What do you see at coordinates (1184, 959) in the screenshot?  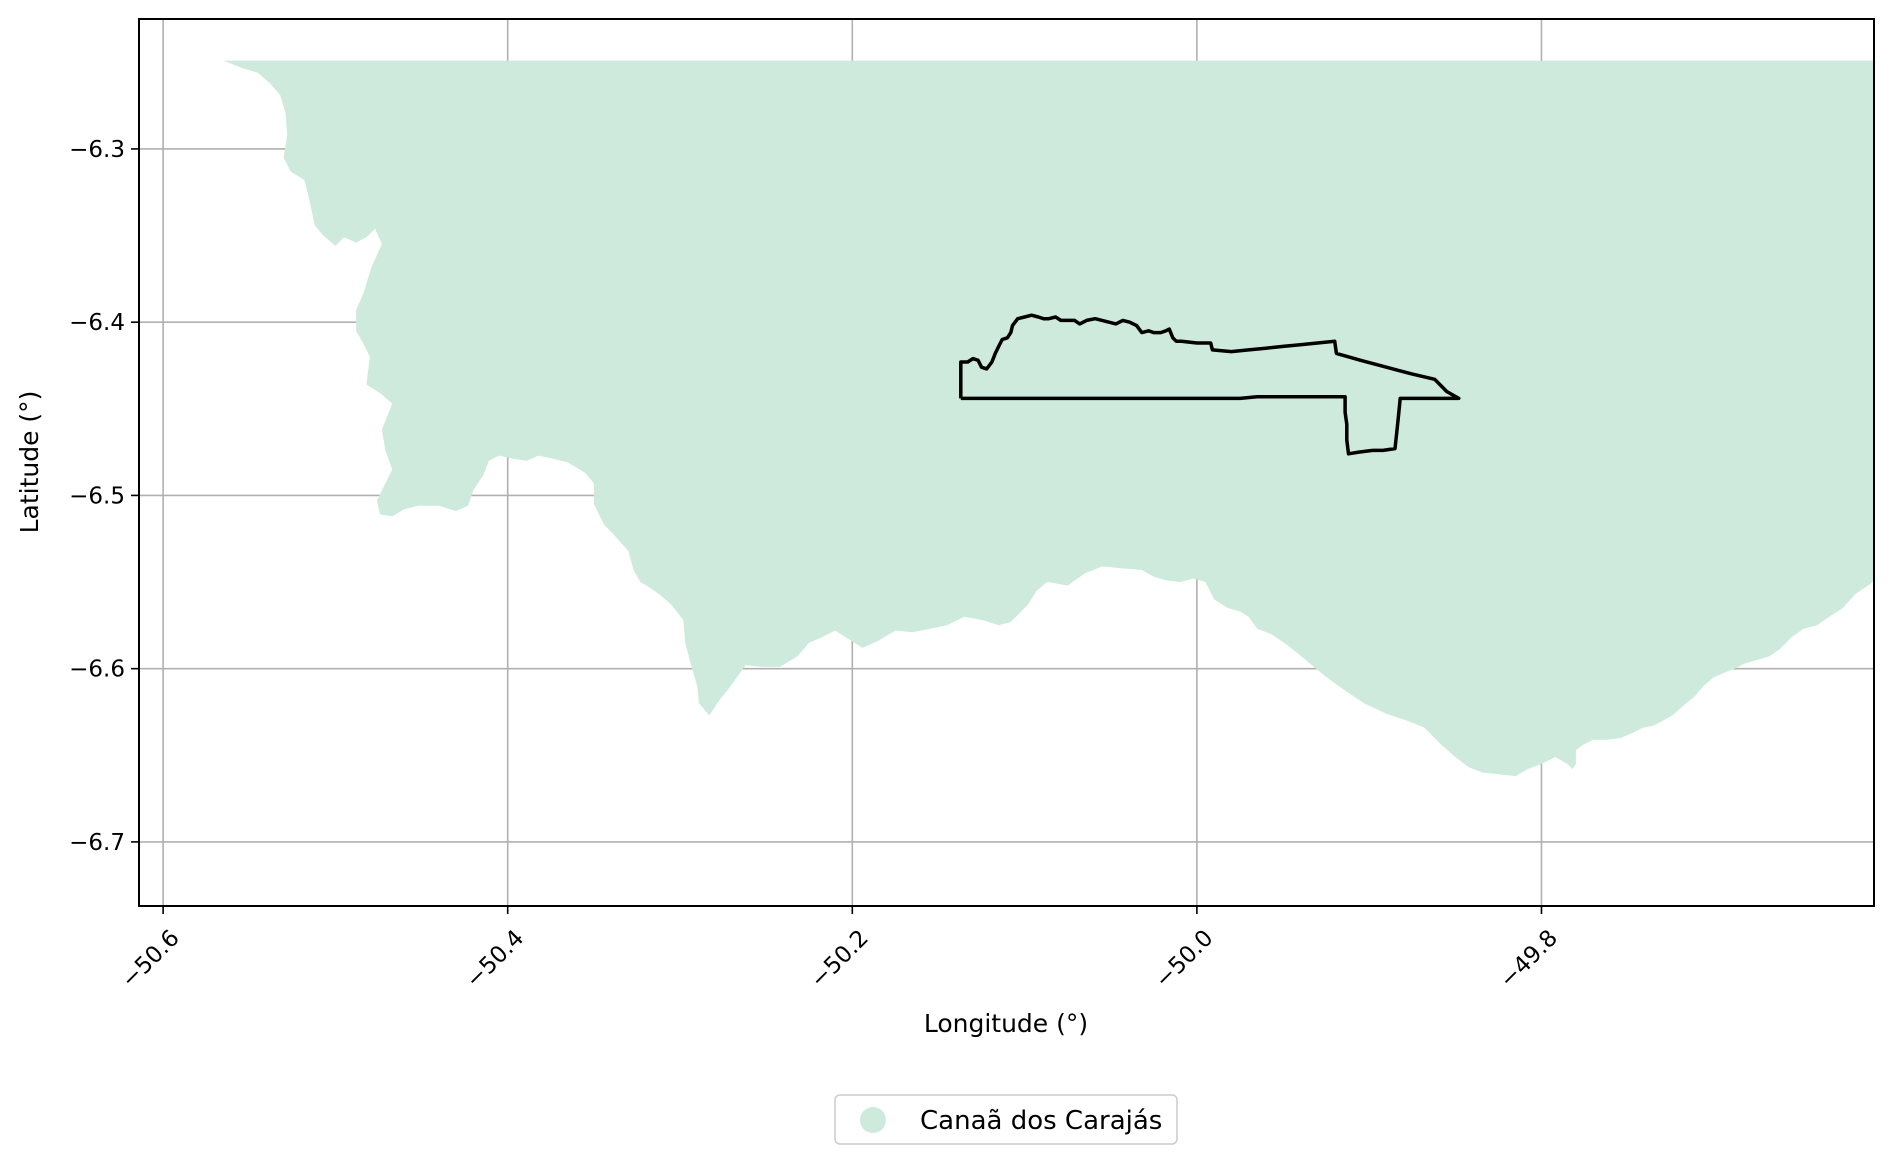 I see `x-tick-label: −50.0` at bounding box center [1184, 959].